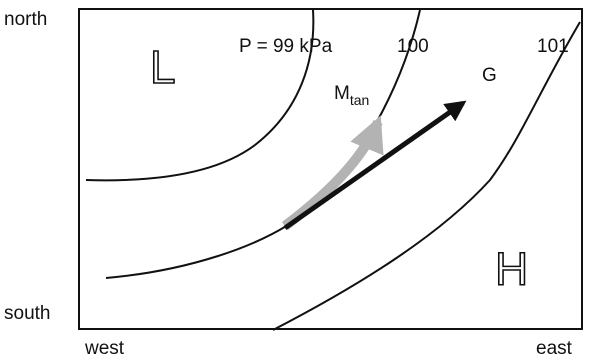 The height and width of the screenshot is (360, 589). I want to click on isobar-101-label: 101, so click(553, 46).